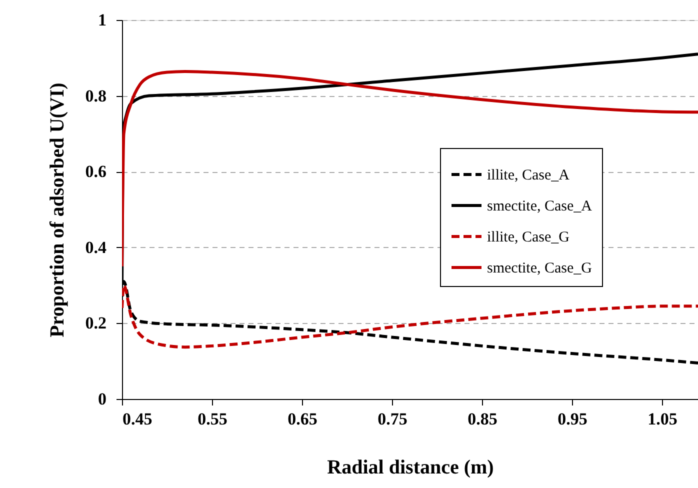 The height and width of the screenshot is (488, 698). I want to click on y-tick-label: 0.2, so click(95, 323).